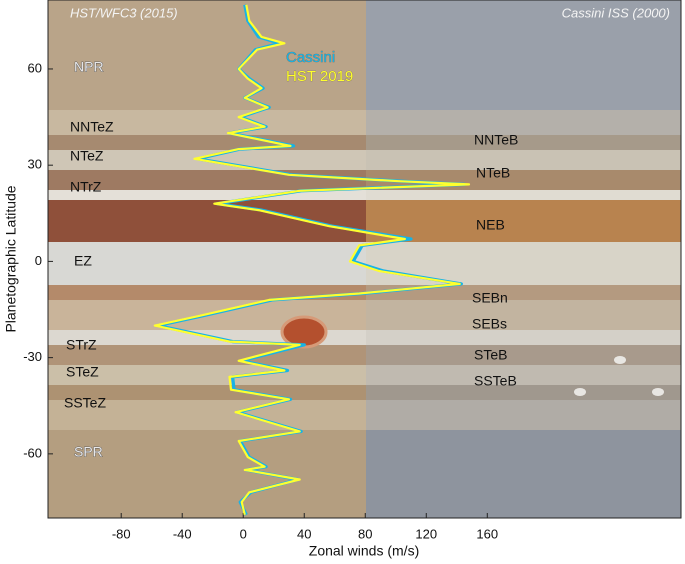  What do you see at coordinates (319, 76) in the screenshot?
I see `legend-entry: HST 2019` at bounding box center [319, 76].